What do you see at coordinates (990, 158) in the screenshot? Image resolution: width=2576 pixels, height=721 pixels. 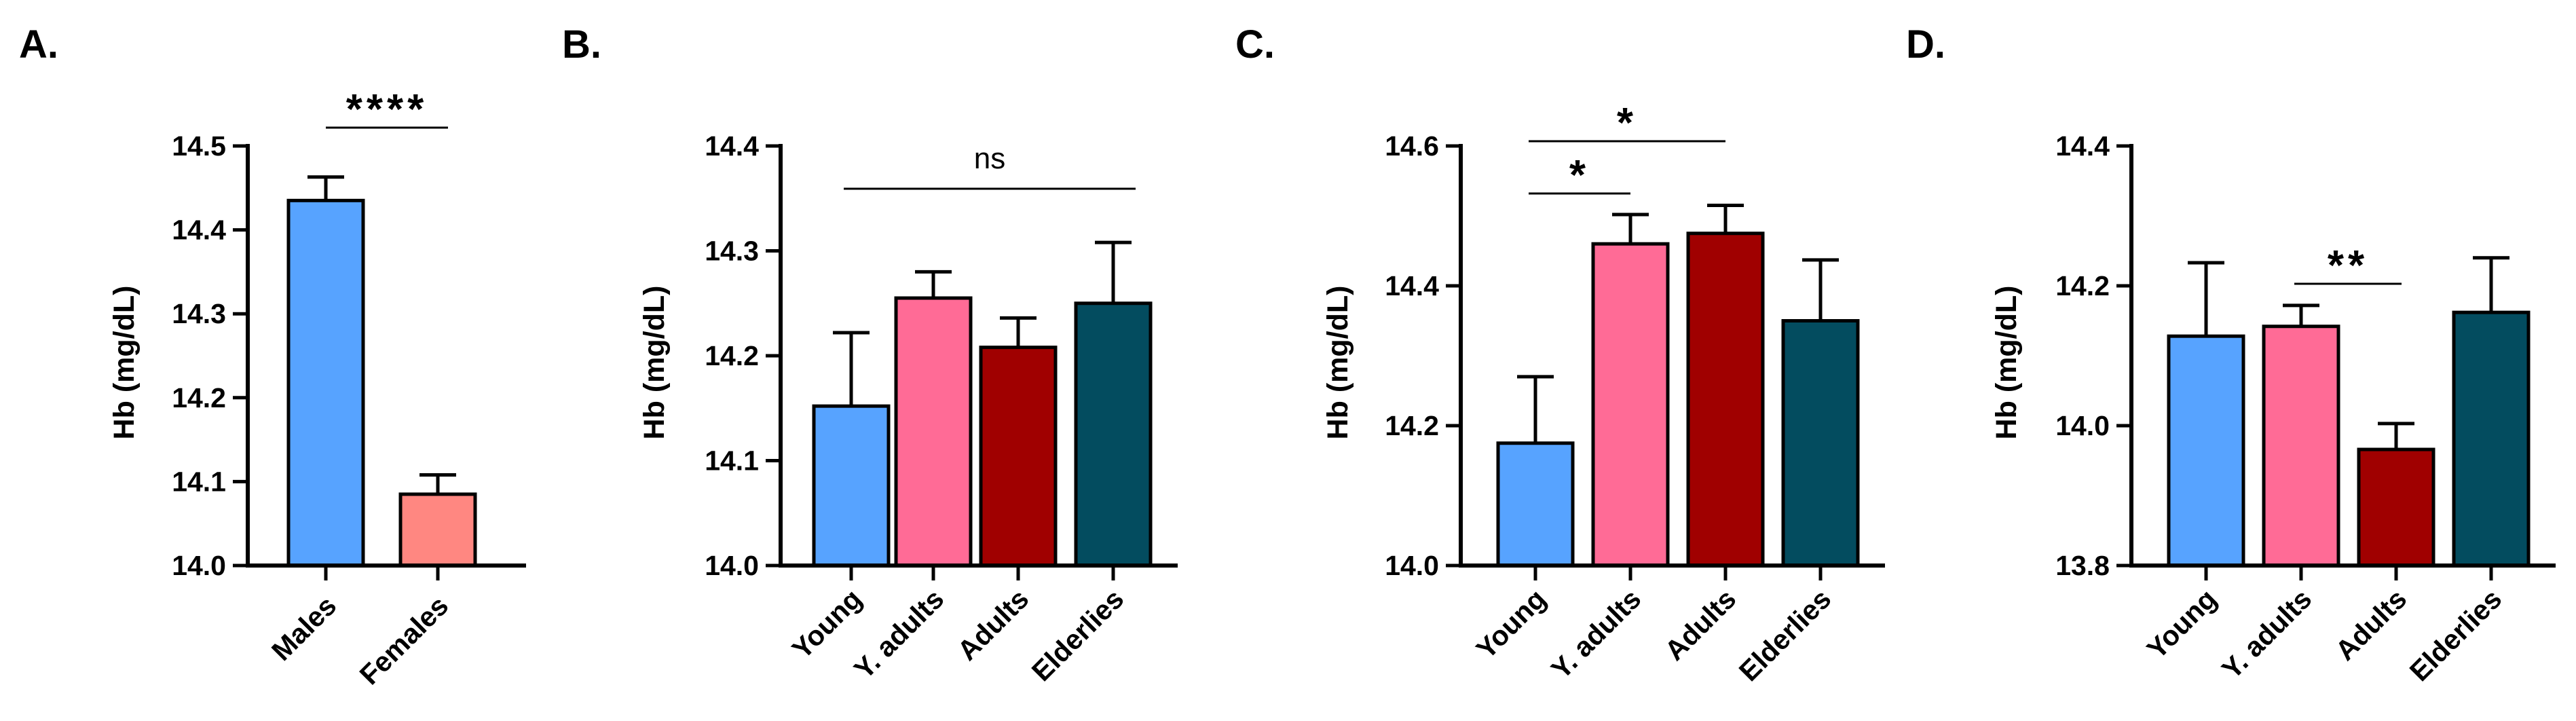 I see `significance-label: ns` at bounding box center [990, 158].